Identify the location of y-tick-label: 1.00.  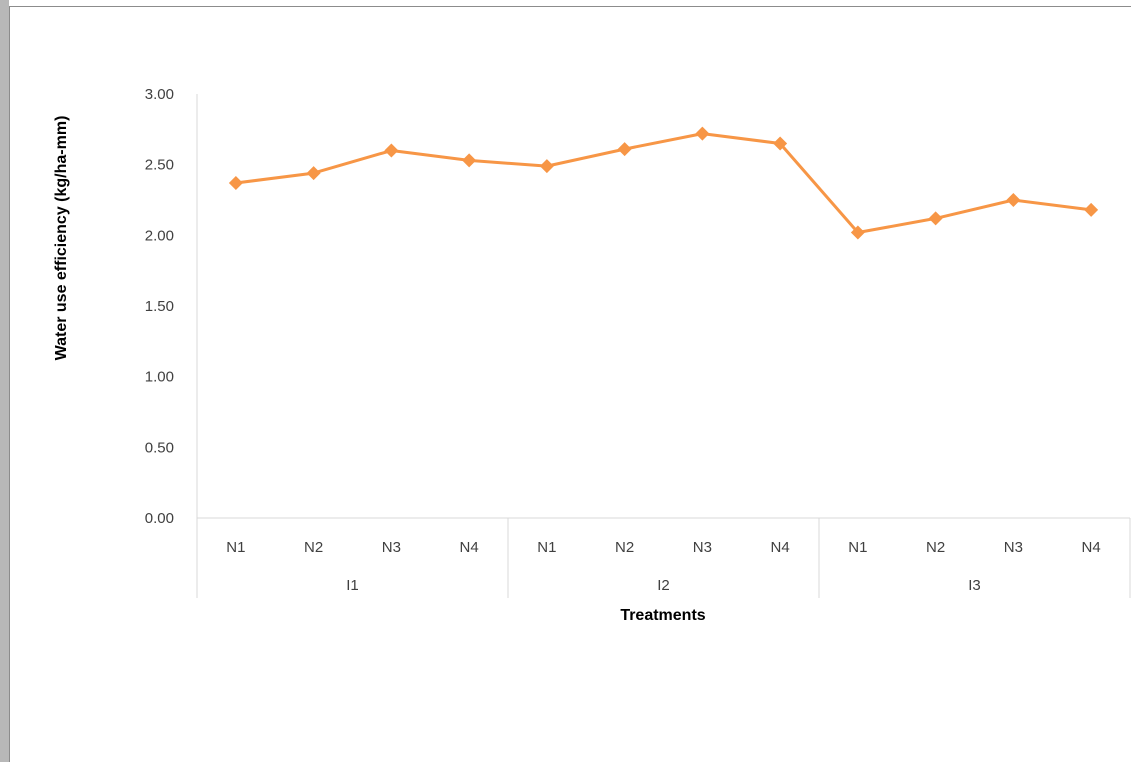
(159, 377).